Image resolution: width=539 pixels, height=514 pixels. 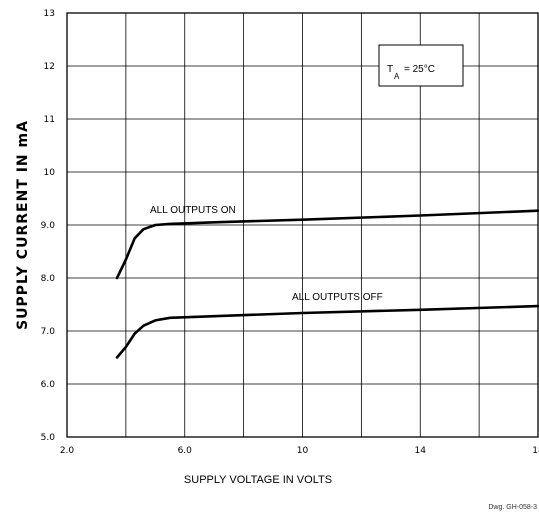 I want to click on x-tick-label: 14, so click(x=421, y=451).